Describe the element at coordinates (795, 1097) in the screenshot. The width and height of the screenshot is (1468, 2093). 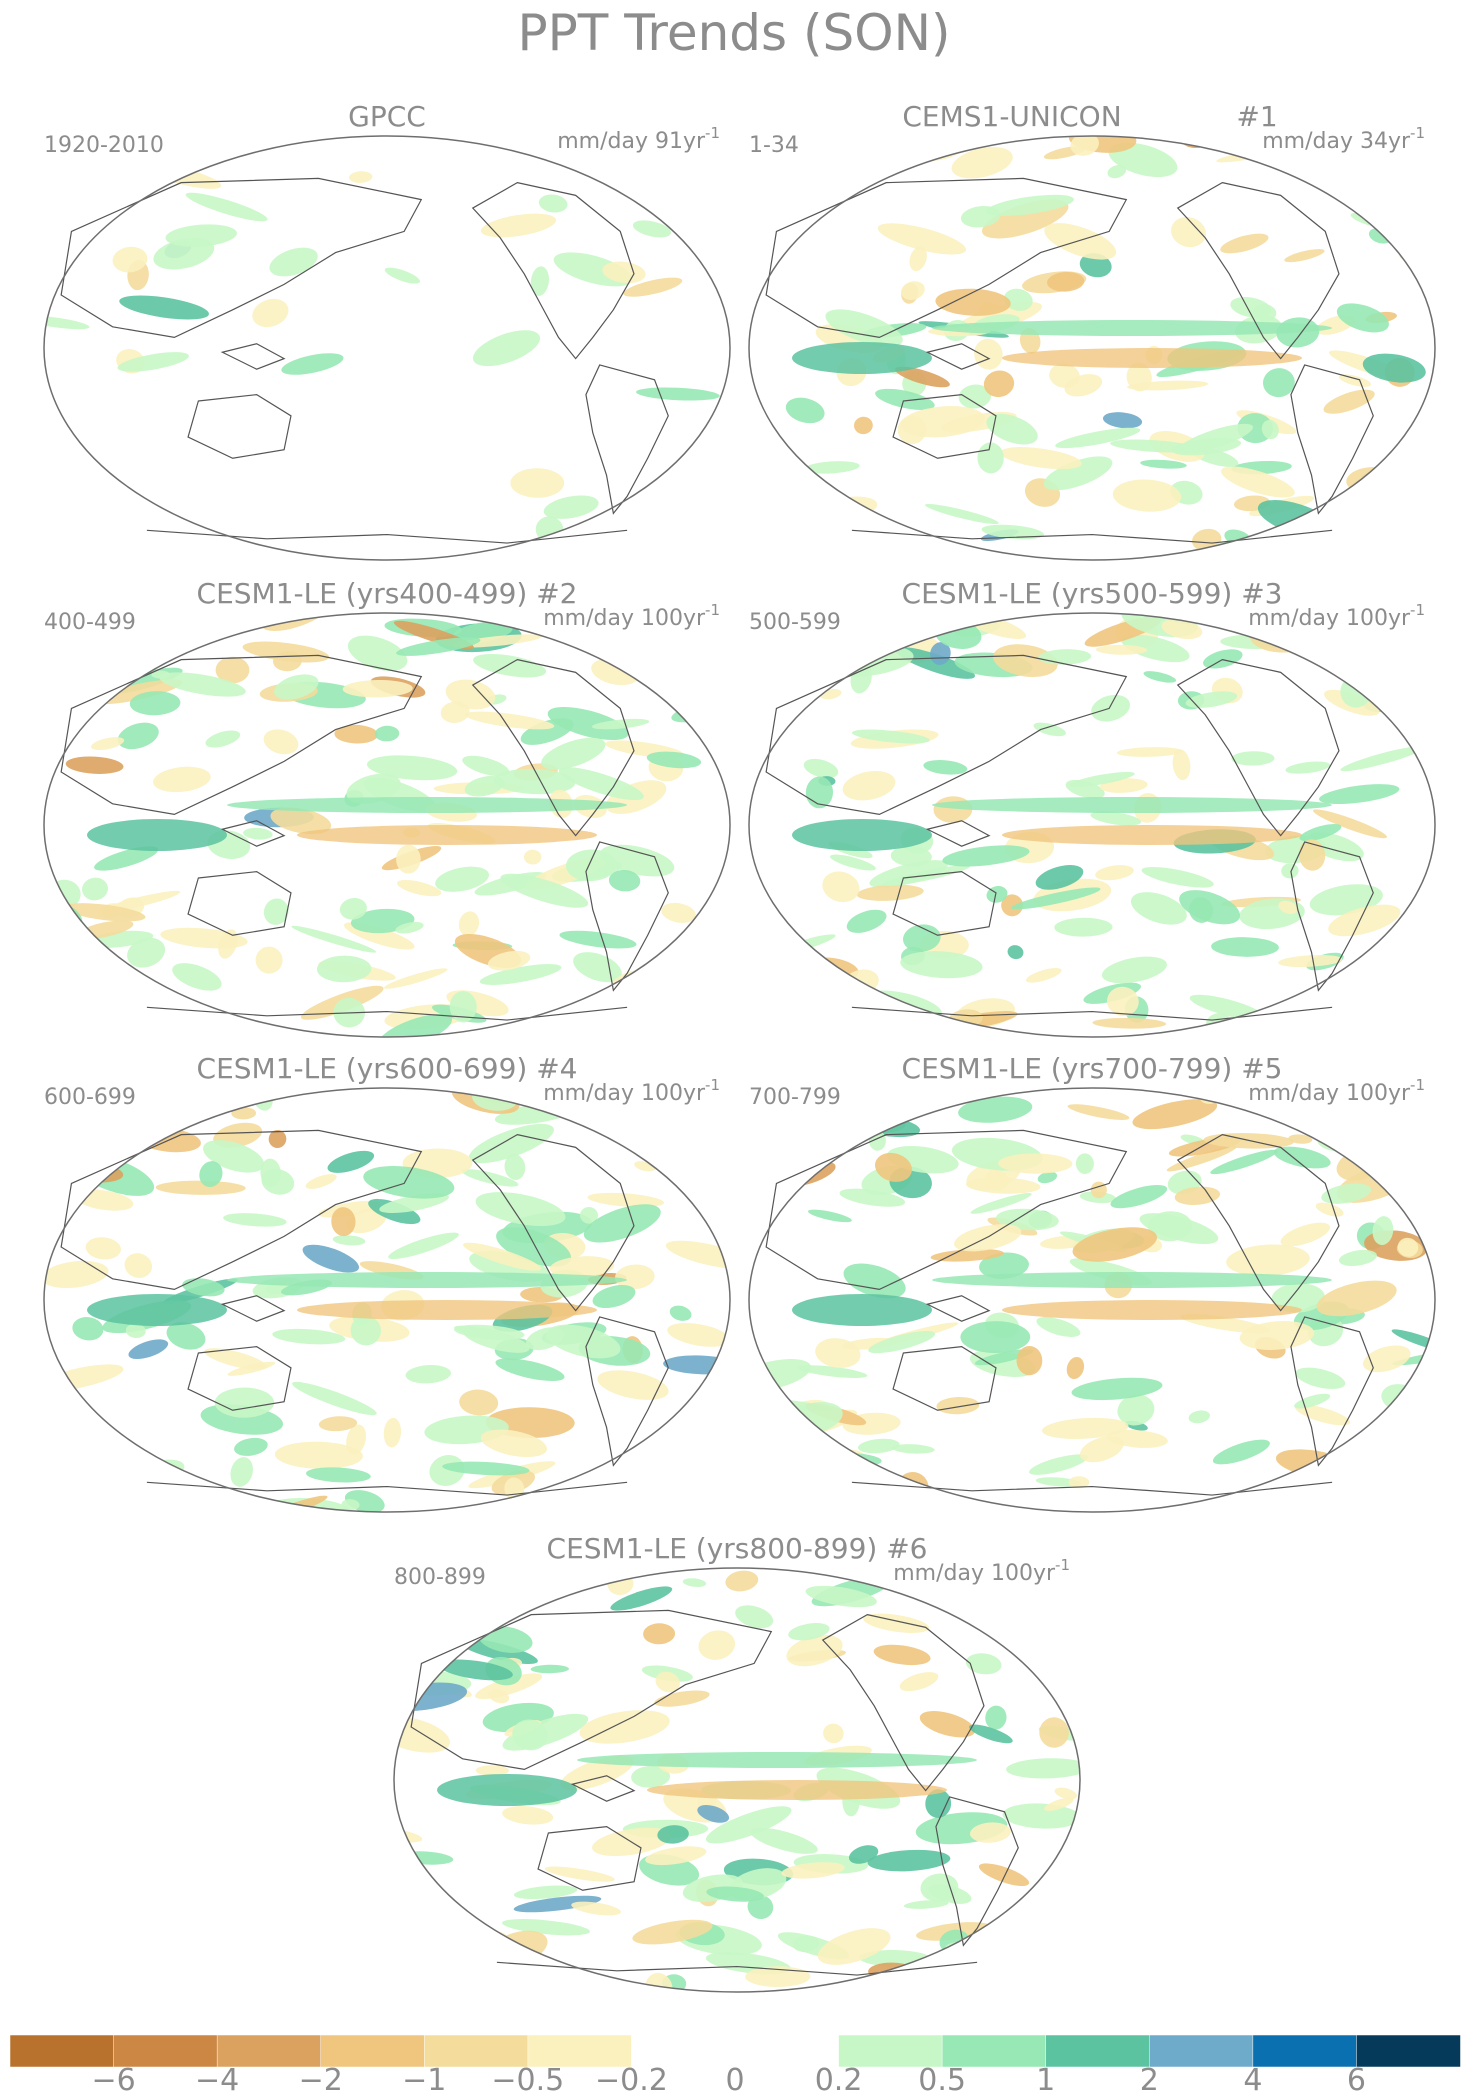
I see `panel-period: 700-799` at that location.